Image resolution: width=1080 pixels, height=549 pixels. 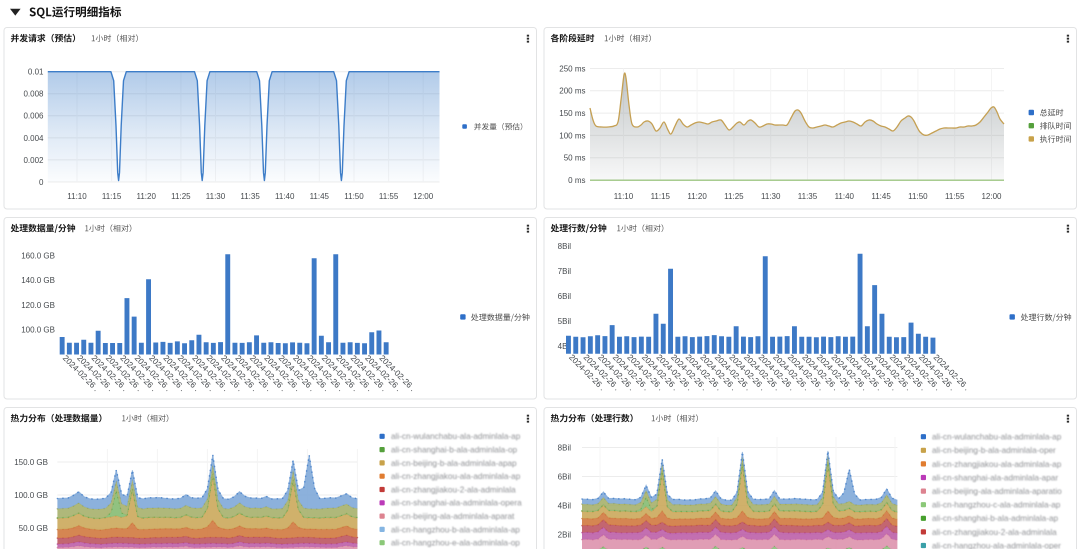 What do you see at coordinates (456, 503) in the screenshot?
I see `svg-text:ali-cn-shanghai-ala-adminlala-: ali-cn-shanghai-ala-adminlala-opera` at bounding box center [456, 503].